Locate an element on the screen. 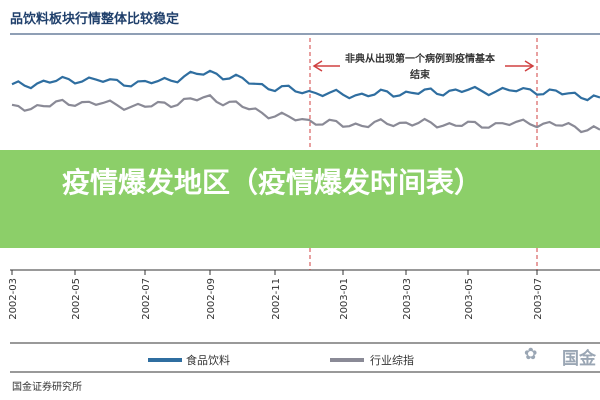 This screenshot has height=400, width=600. x-tick-label-7: 2003-05 is located at coordinates (469, 299).